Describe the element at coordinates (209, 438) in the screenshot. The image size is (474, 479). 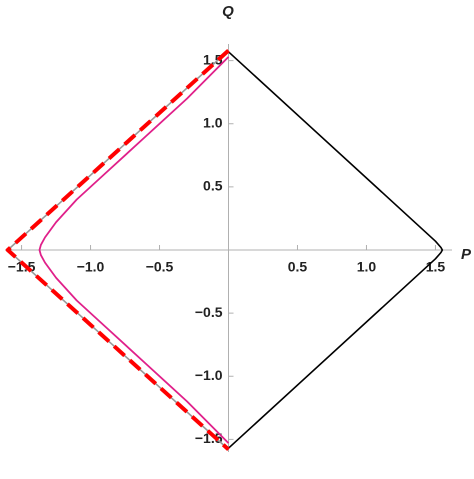
I see `y-tick-label: −1.5` at that location.